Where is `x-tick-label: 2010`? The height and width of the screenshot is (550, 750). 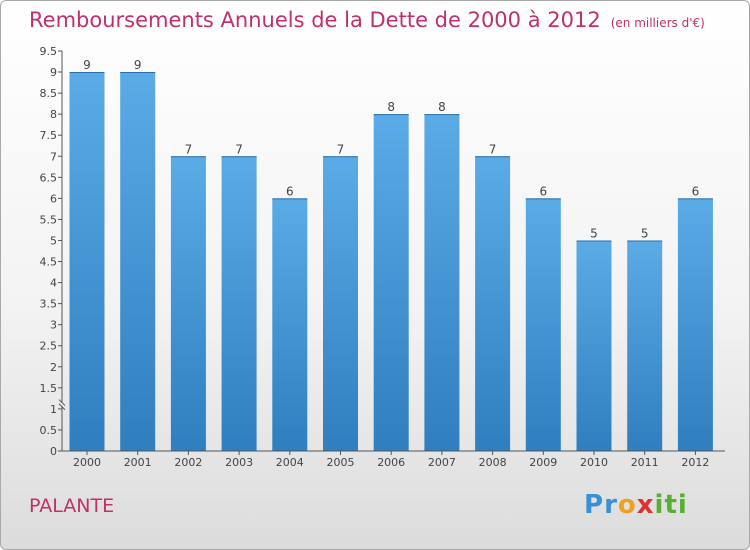 x-tick-label: 2010 is located at coordinates (594, 462).